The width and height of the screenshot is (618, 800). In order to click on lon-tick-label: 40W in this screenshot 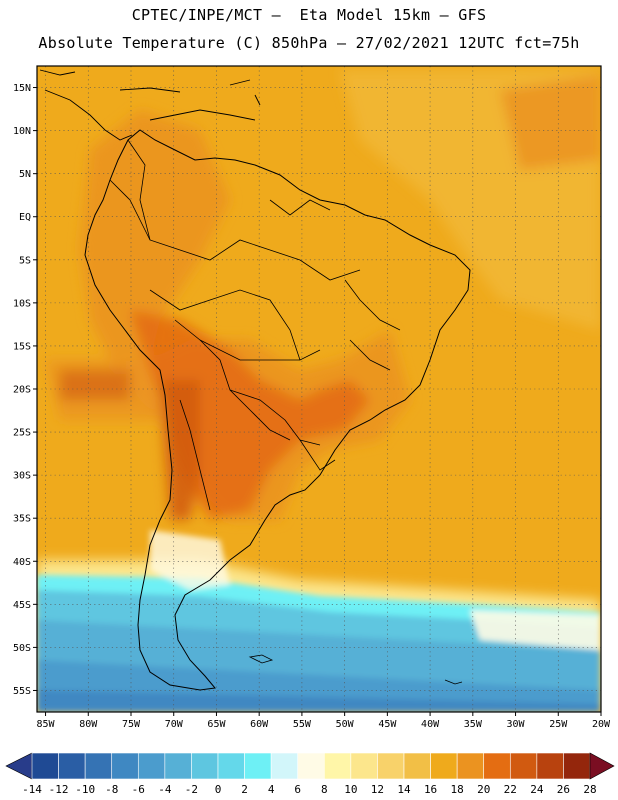, I will do `click(430, 724)`.